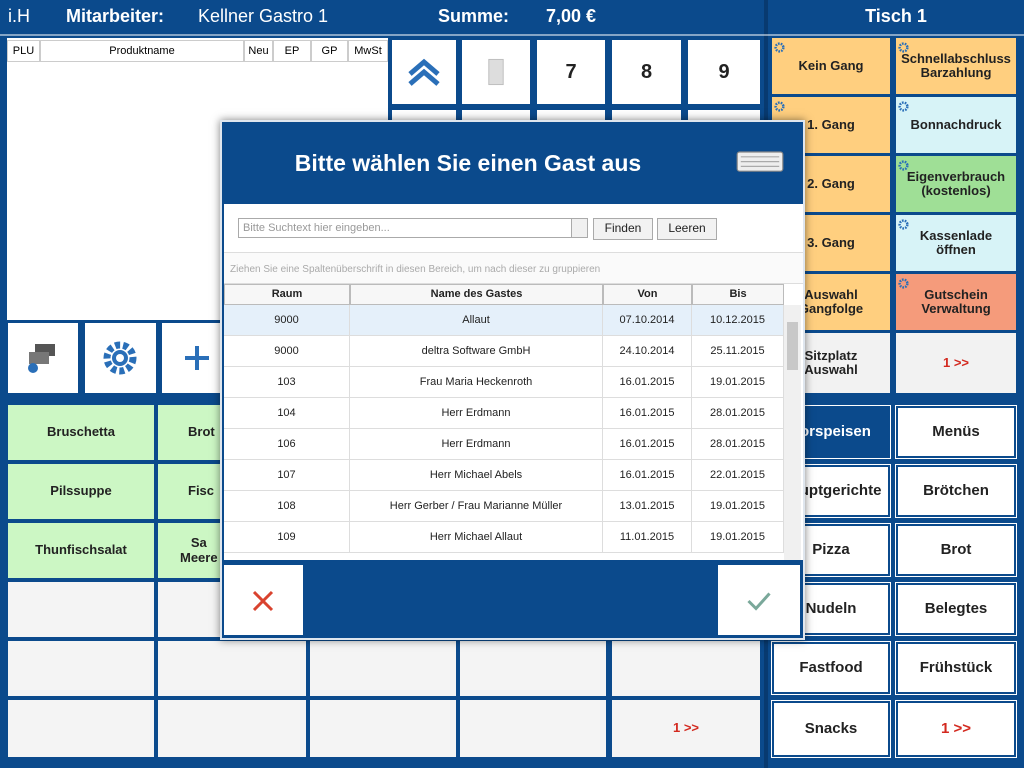 The width and height of the screenshot is (1024, 768). Describe the element at coordinates (956, 729) in the screenshot. I see `category-button: 1 >>` at that location.